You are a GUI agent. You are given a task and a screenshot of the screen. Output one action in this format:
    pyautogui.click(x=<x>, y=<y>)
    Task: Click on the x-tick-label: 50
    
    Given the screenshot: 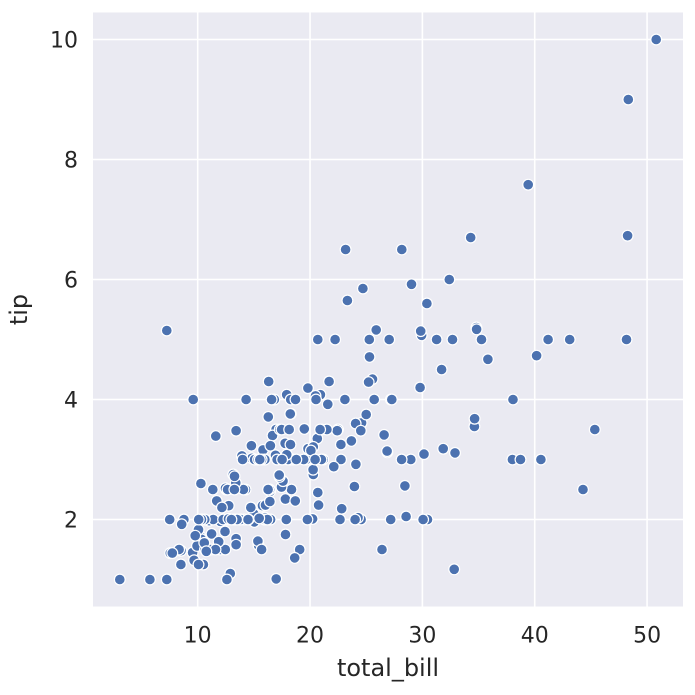 What is the action you would take?
    pyautogui.click(x=647, y=636)
    